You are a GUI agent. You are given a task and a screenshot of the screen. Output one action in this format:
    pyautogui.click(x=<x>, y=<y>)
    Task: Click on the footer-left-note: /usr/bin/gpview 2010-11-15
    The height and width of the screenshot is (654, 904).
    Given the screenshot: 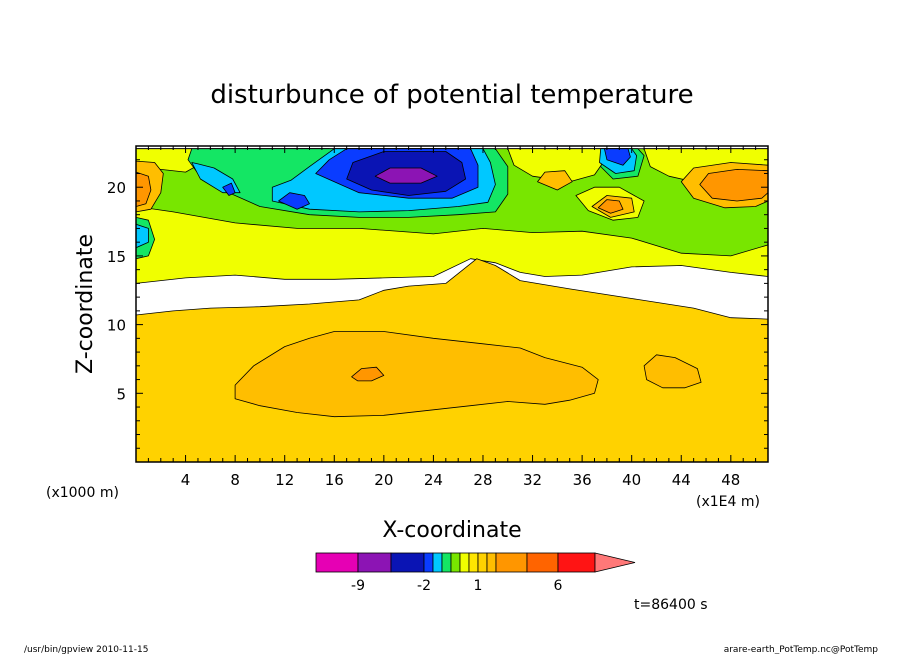 What is the action you would take?
    pyautogui.click(x=86, y=649)
    